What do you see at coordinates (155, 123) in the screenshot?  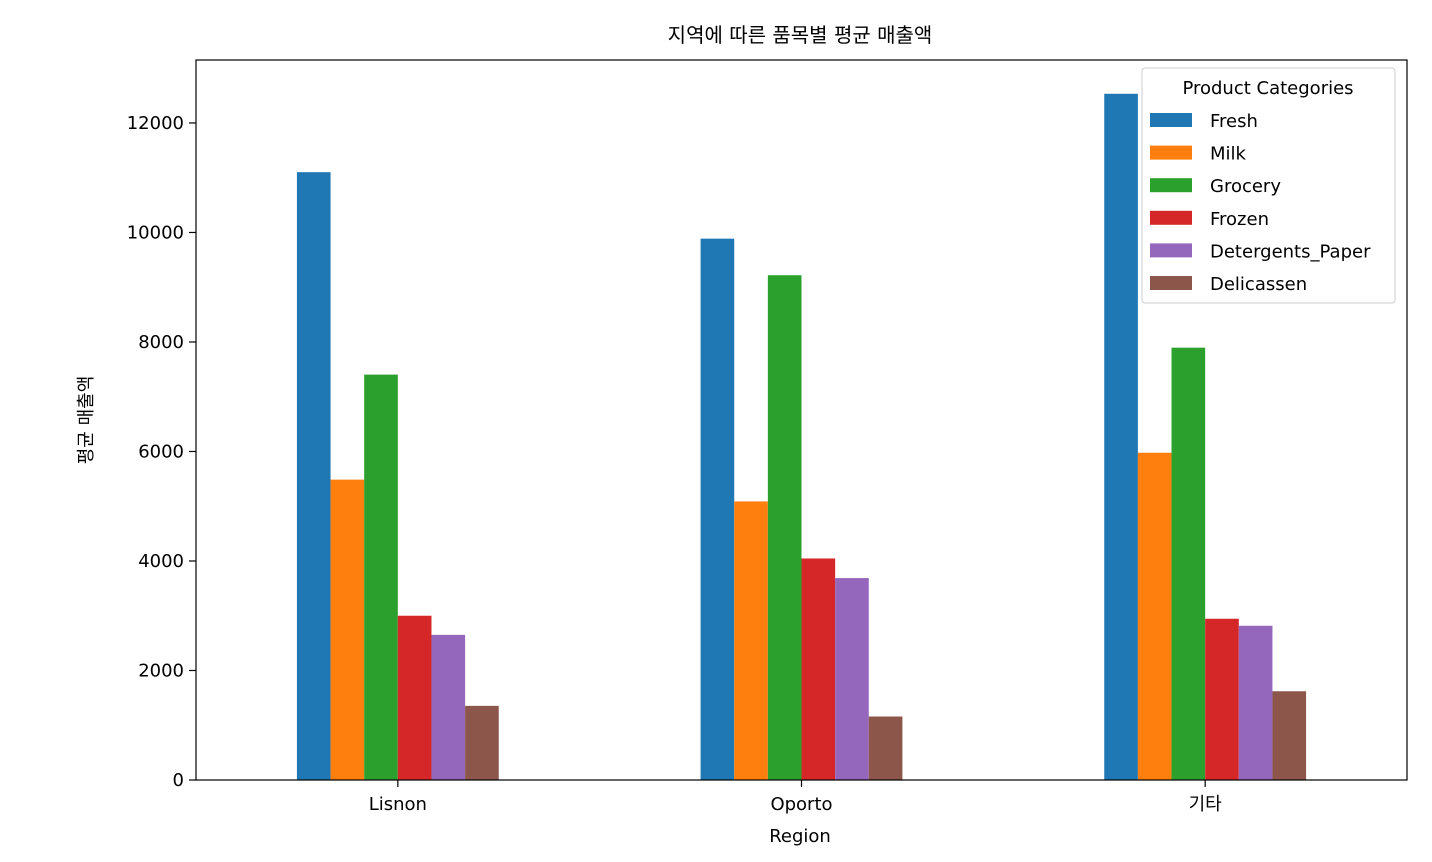 I see `y-tick-label: 12000` at bounding box center [155, 123].